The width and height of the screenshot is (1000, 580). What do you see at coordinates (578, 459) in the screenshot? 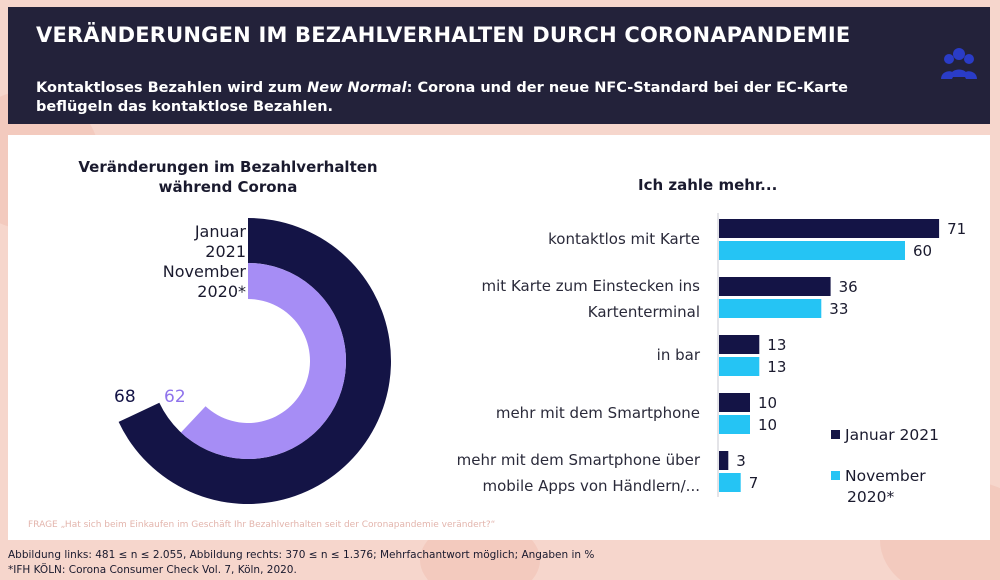
I see `bar-category-label-line: mehr mit dem Smartphone über` at bounding box center [578, 459].